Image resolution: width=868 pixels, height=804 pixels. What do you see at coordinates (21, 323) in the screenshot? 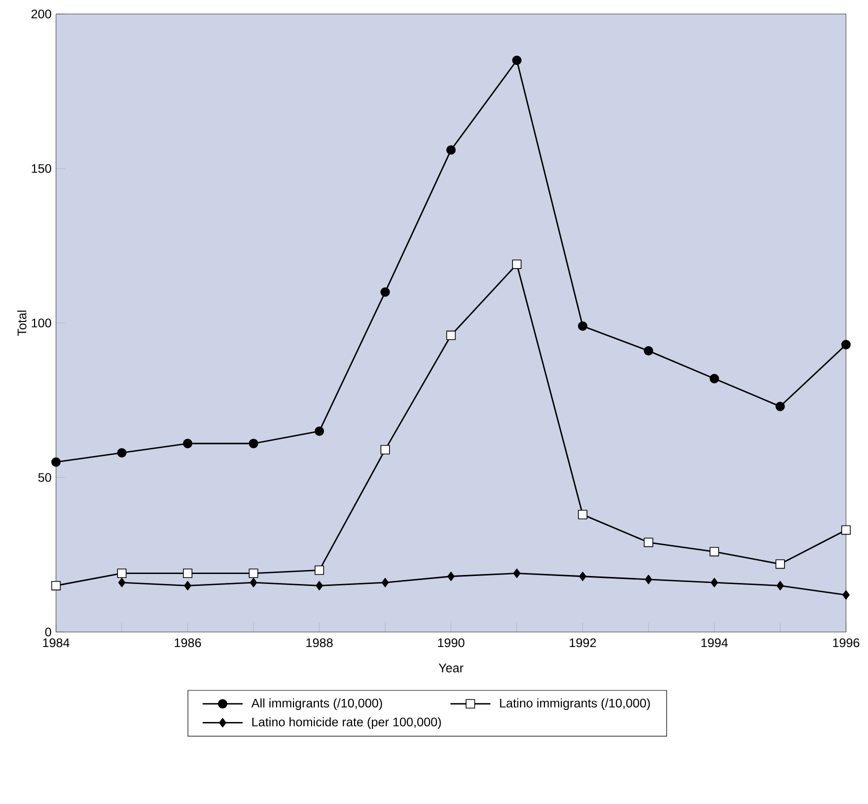
I see `y-axis-title: Total` at bounding box center [21, 323].